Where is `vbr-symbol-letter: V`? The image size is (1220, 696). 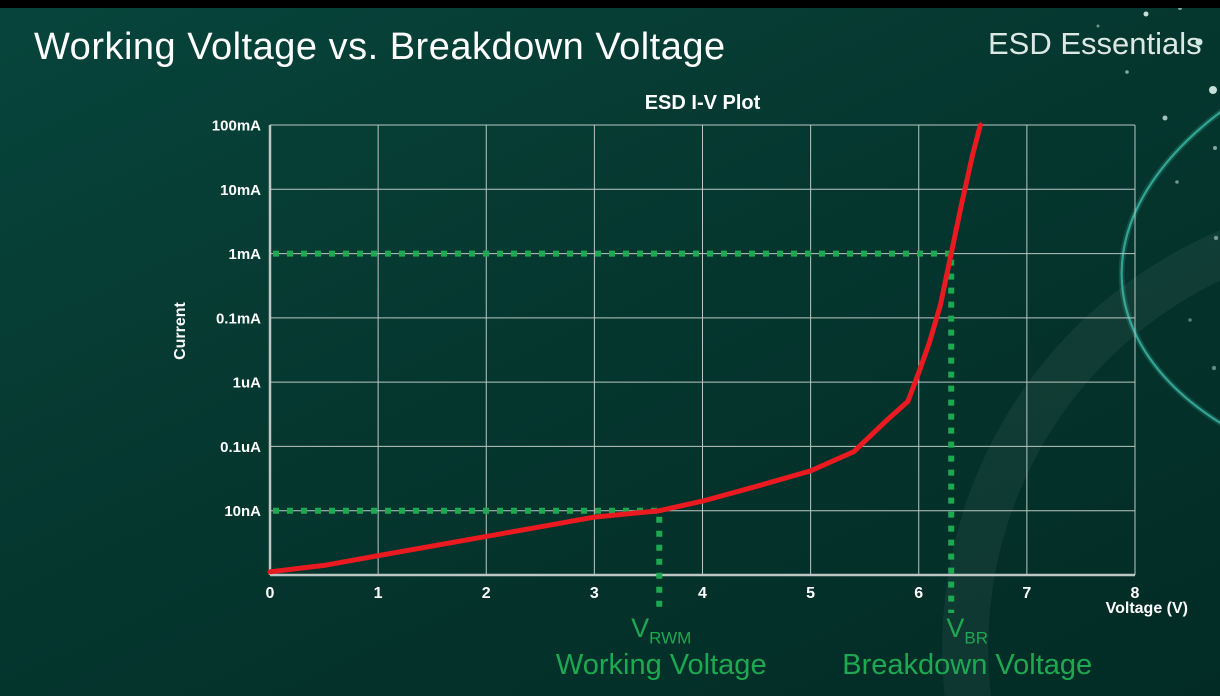
vbr-symbol-letter: V is located at coordinates (955, 628).